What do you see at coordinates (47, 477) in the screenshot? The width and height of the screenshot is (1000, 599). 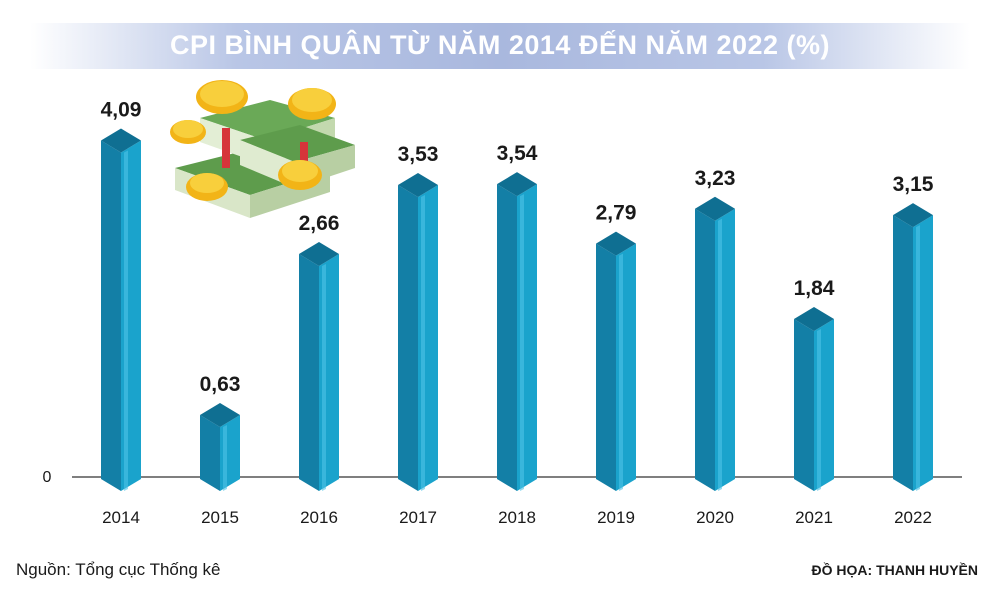 I see `y-zero-label: 0` at bounding box center [47, 477].